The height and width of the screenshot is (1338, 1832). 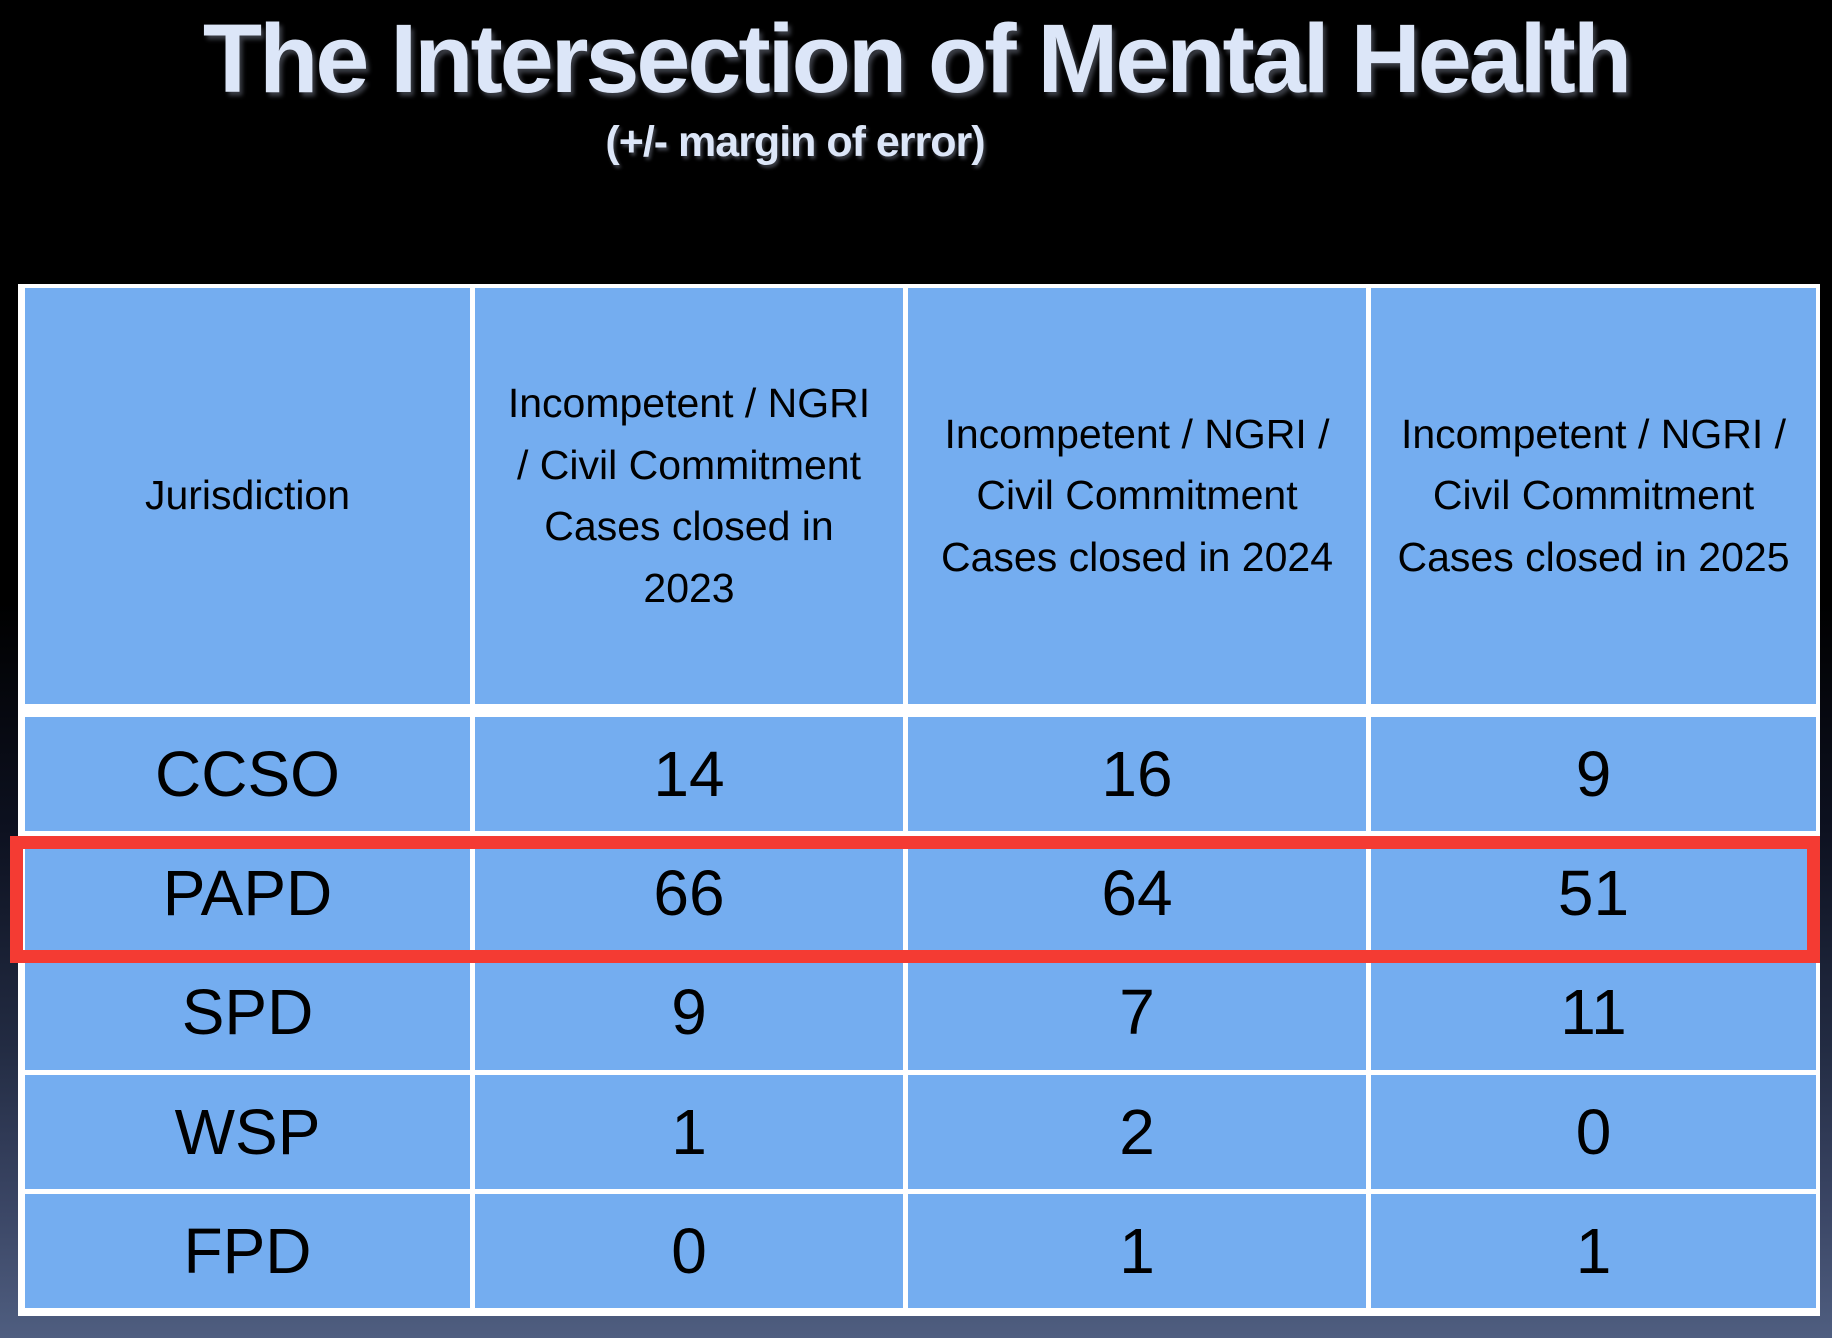 What do you see at coordinates (1593, 774) in the screenshot?
I see `cell-ccso-2025: 9` at bounding box center [1593, 774].